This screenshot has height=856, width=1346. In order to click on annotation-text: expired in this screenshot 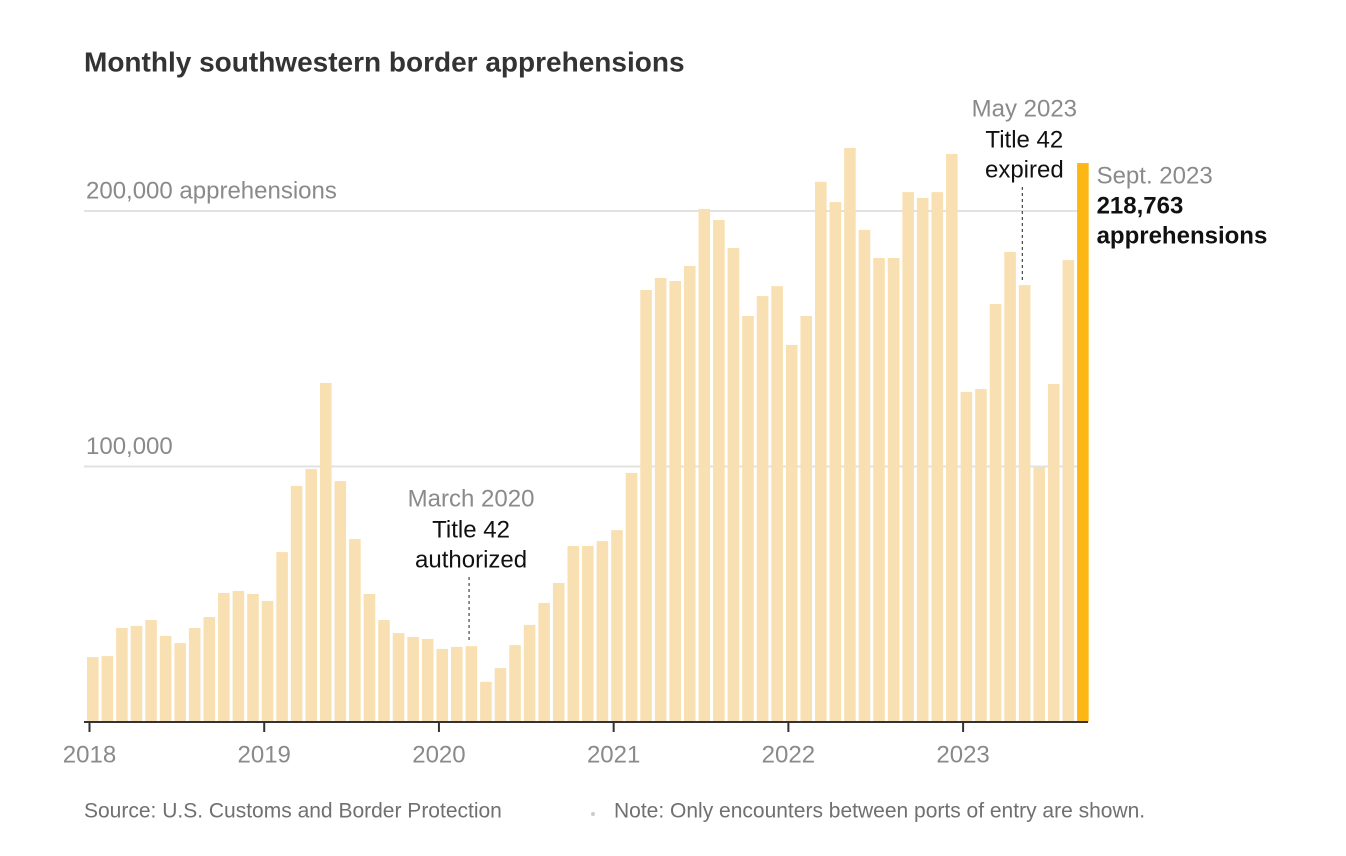, I will do `click(1024, 169)`.